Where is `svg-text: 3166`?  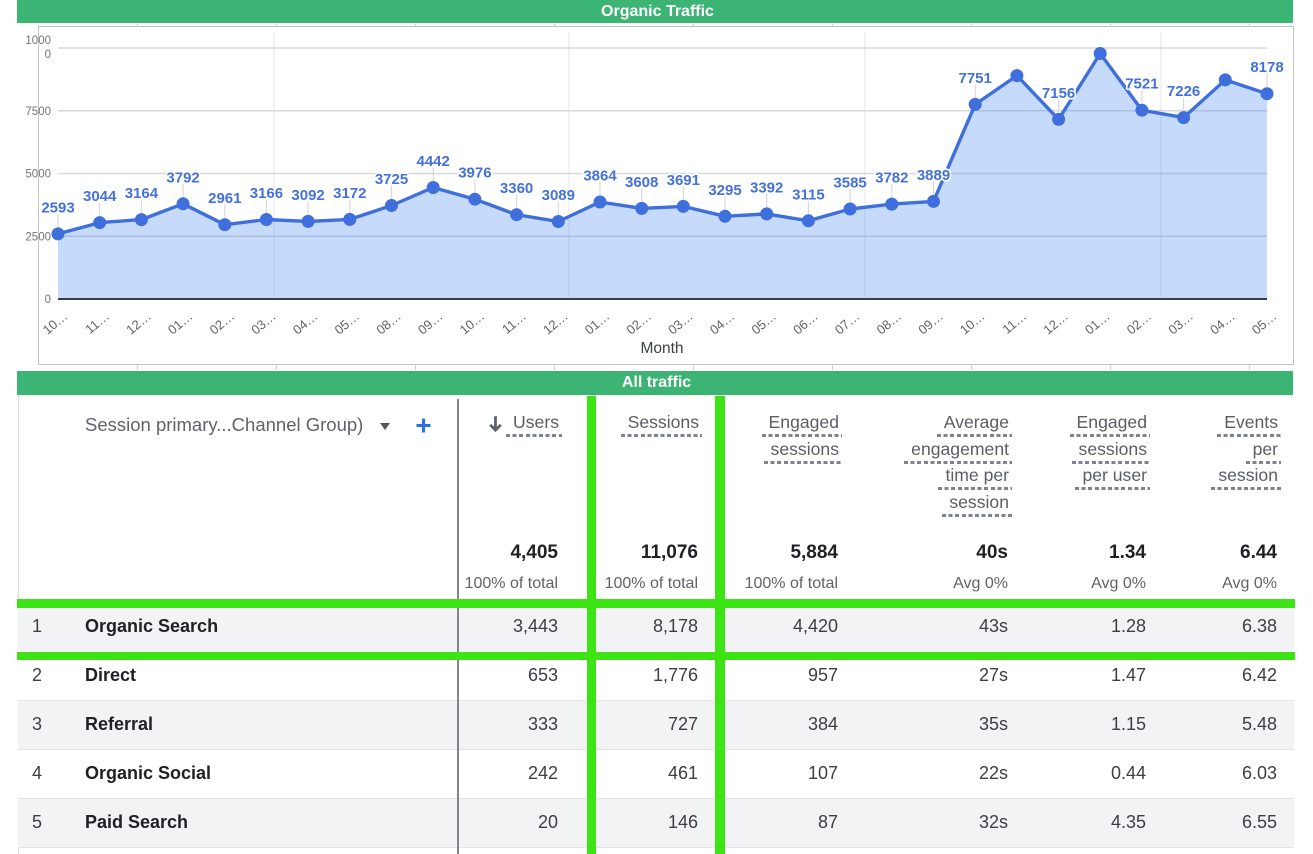
svg-text: 3166 is located at coordinates (266, 193).